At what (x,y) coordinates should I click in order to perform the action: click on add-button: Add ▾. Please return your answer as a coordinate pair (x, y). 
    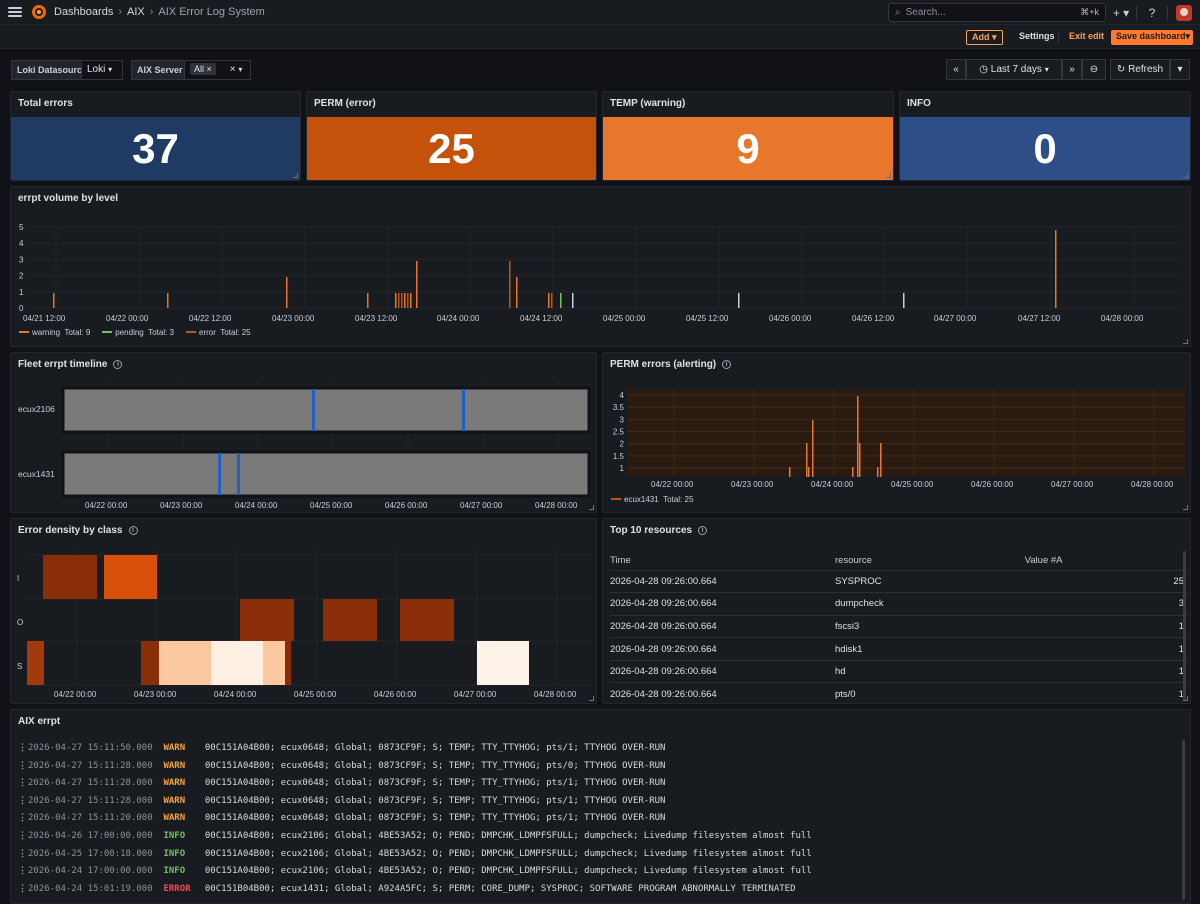
    Looking at the image, I should click on (984, 37).